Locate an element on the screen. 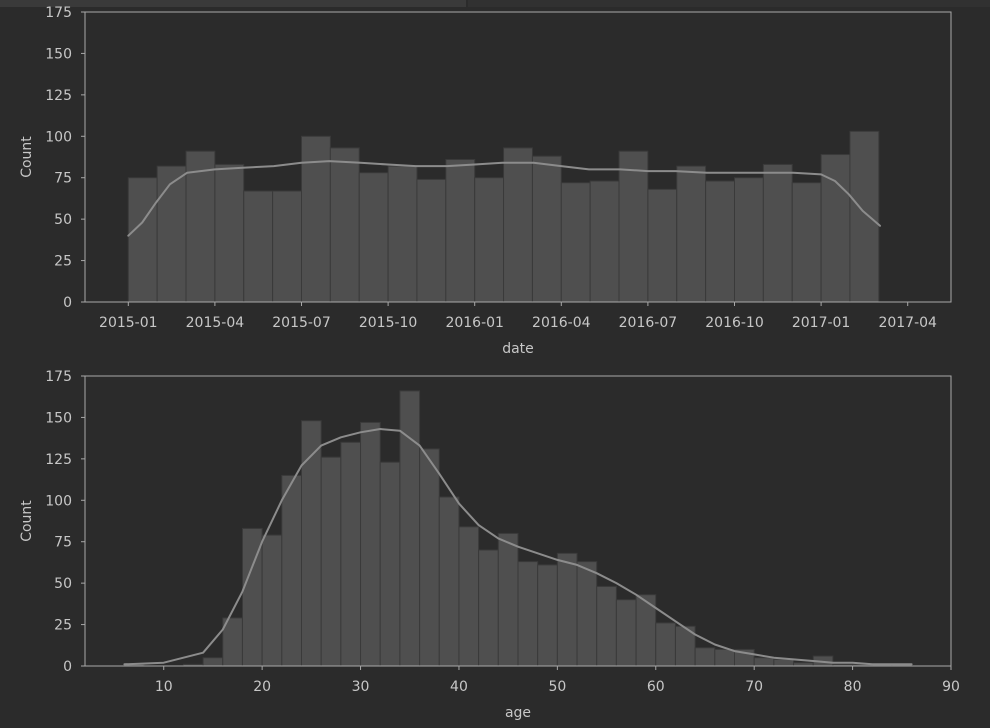  x-axis-label: age is located at coordinates (518, 713).